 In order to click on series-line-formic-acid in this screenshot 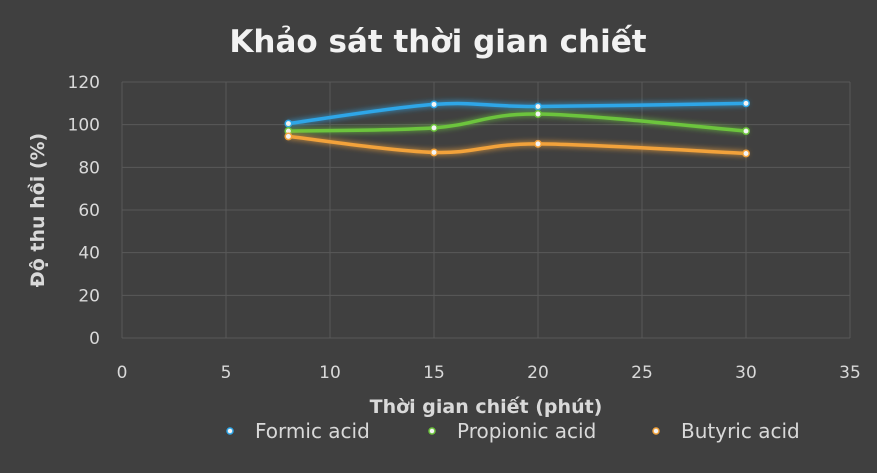, I will do `click(517, 113)`.